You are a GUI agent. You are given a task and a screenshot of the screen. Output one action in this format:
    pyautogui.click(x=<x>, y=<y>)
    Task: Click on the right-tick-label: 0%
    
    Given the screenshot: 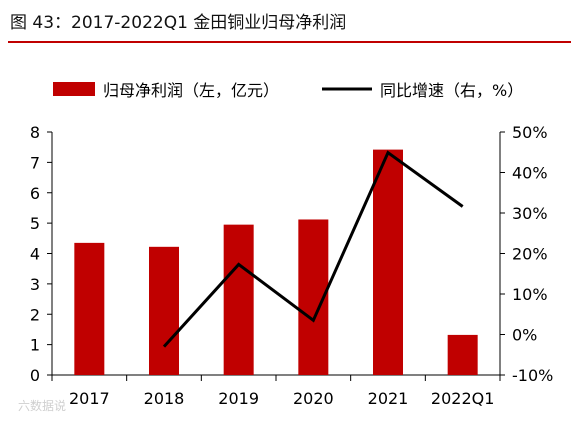 What is the action you would take?
    pyautogui.click(x=524, y=335)
    